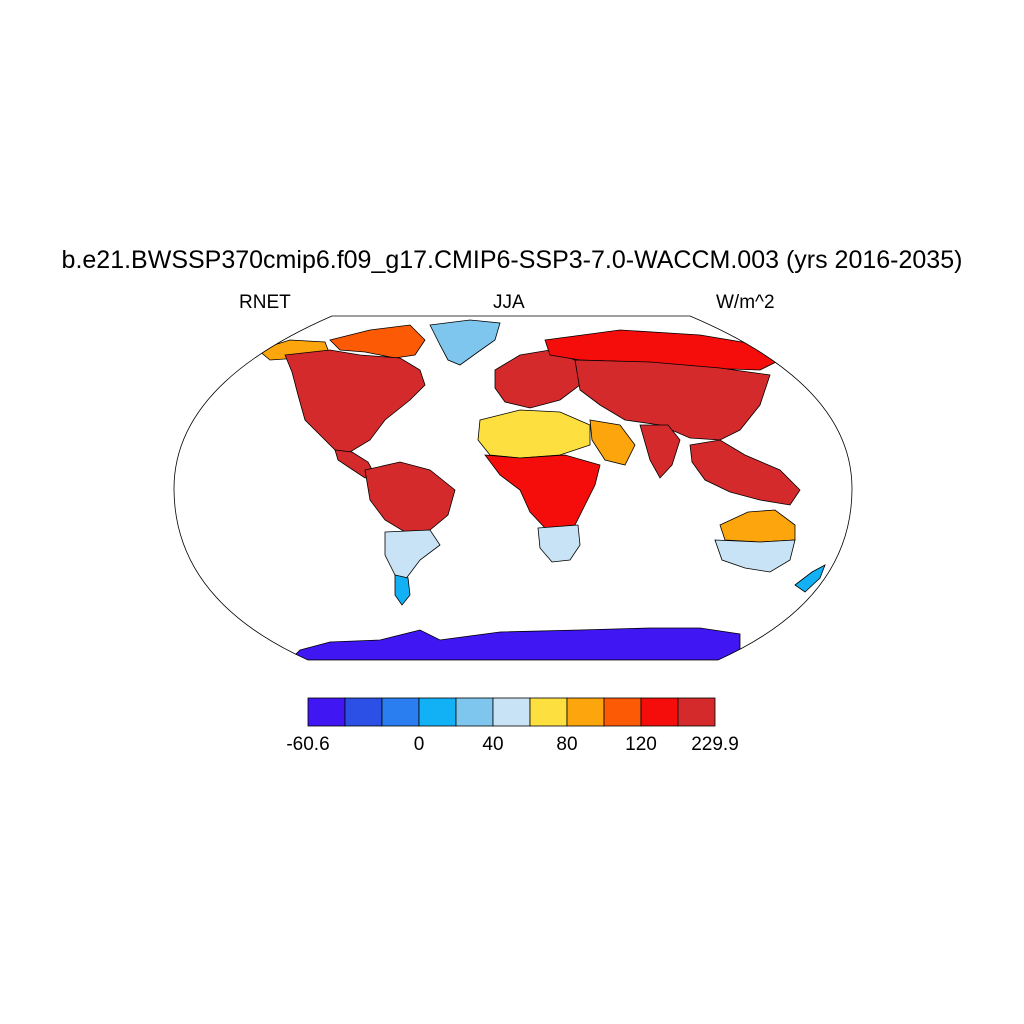  I want to click on colorbar-tick-label: 0, so click(419, 744).